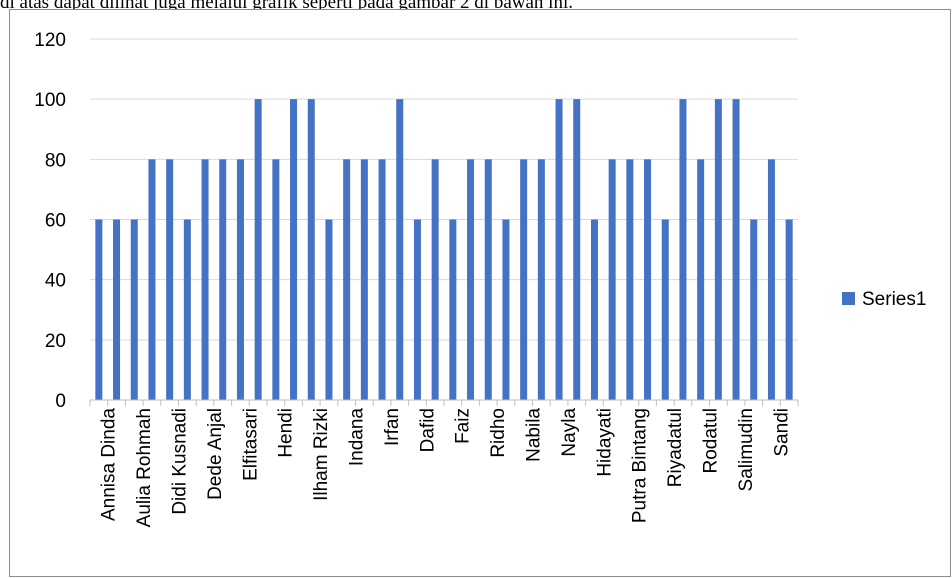 This screenshot has height=578, width=952. Describe the element at coordinates (215, 454) in the screenshot. I see `x-tick-label: Dede Anjal` at that location.